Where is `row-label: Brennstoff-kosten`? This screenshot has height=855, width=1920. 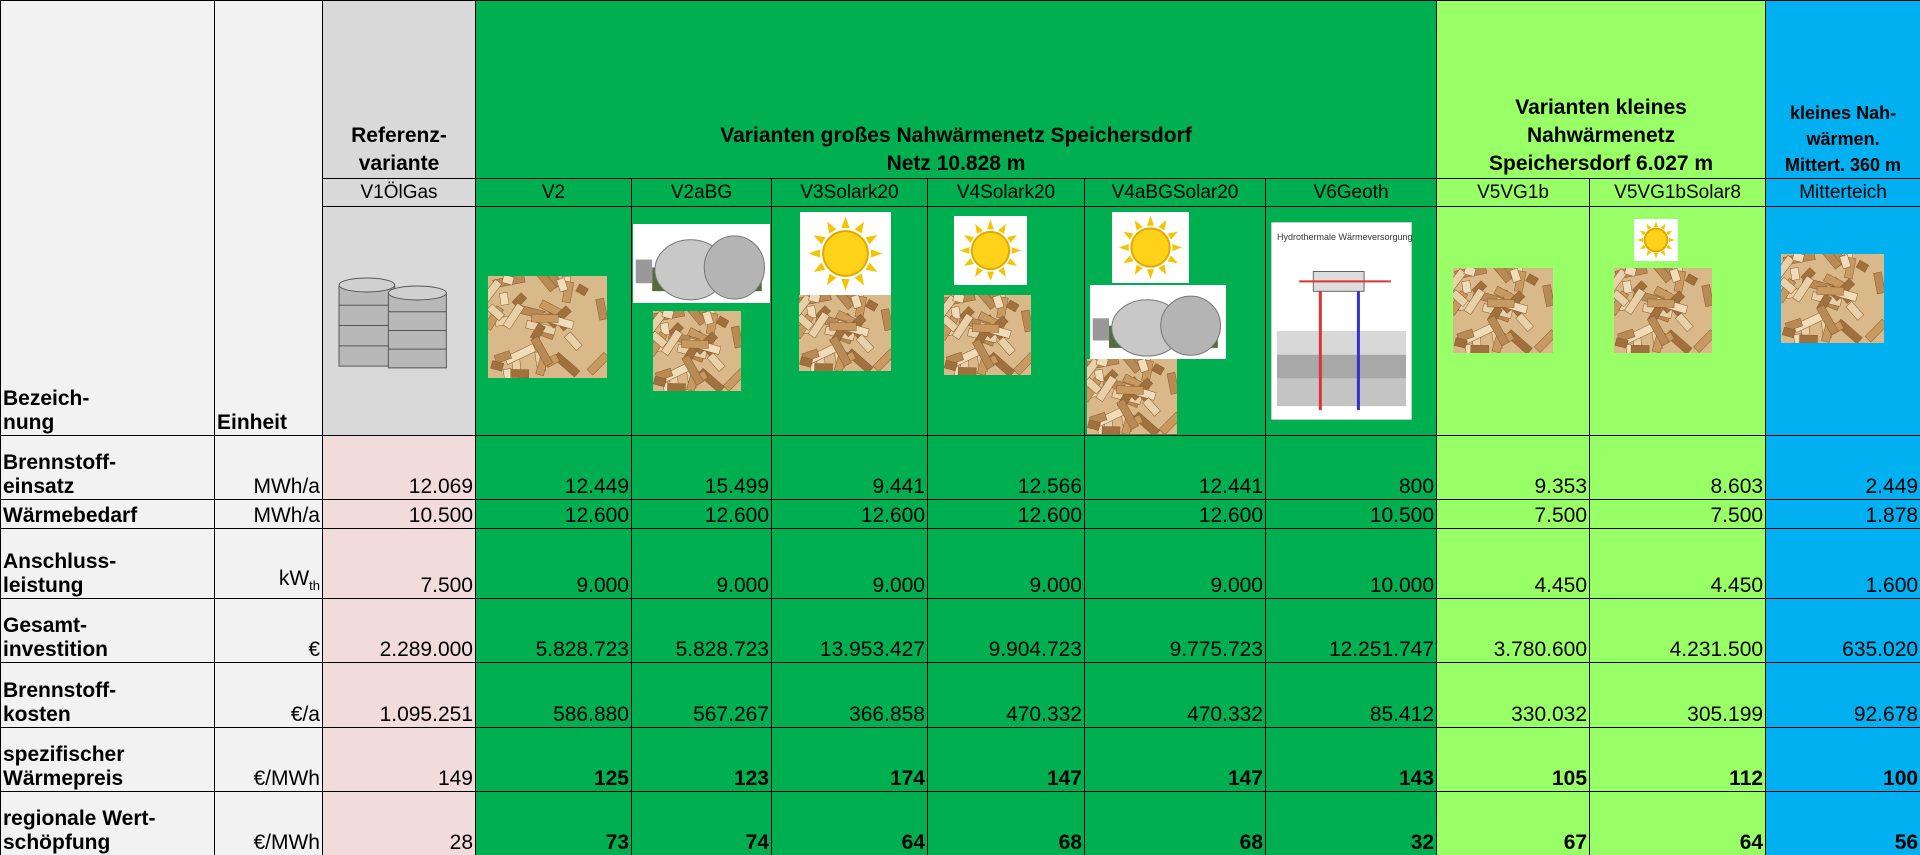
row-label: Brennstoff-kosten is located at coordinates (107, 695).